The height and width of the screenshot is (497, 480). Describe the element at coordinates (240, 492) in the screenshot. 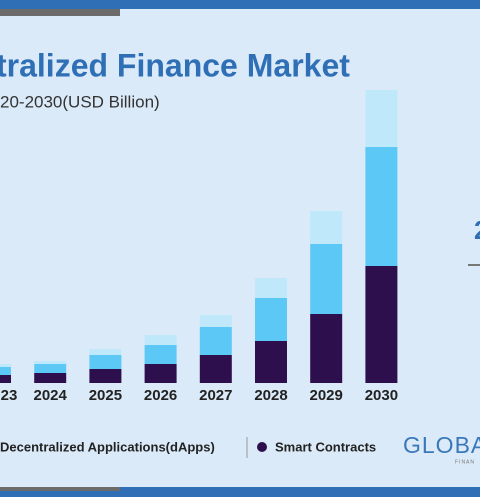

I see `bottom-border` at that location.